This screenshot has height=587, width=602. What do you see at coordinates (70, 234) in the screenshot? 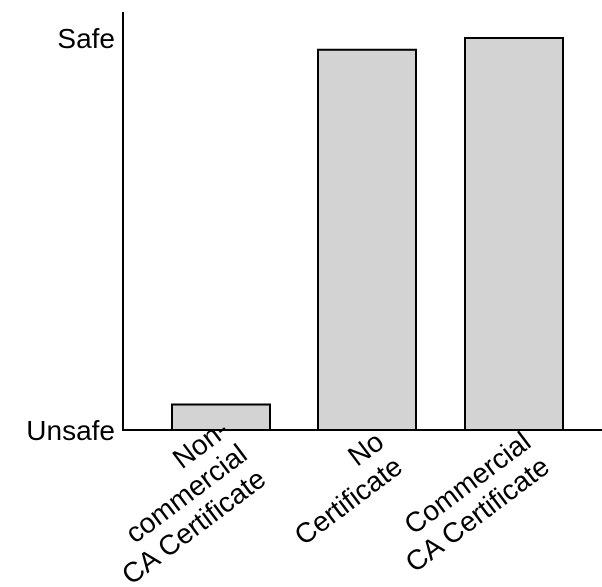
I see `y-tick-labels: Unsafe Safe` at bounding box center [70, 234].